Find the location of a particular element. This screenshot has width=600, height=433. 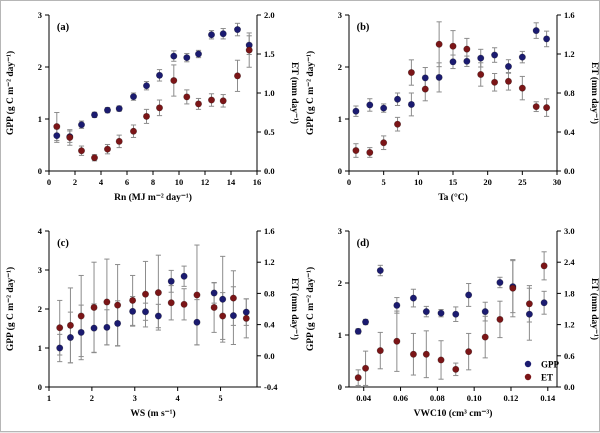

panel-letter: (d) is located at coordinates (363, 243).